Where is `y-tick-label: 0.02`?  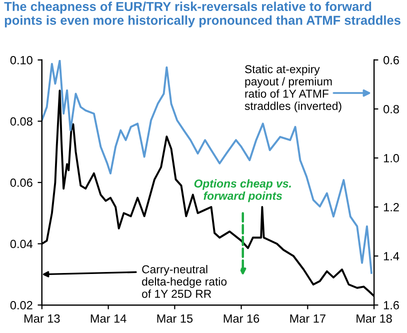
y-tick-label: 0.02 is located at coordinates (21, 305).